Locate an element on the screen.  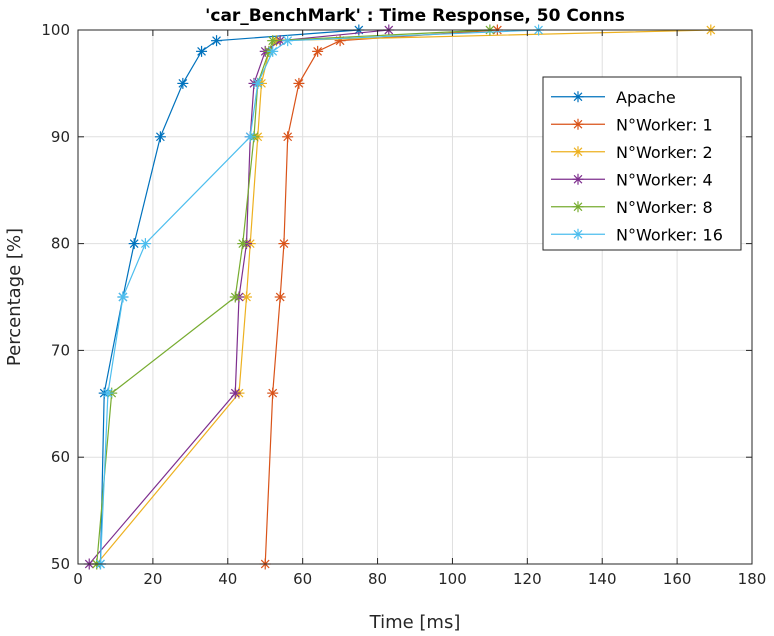
x-tick-label: 60 is located at coordinates (302, 579).